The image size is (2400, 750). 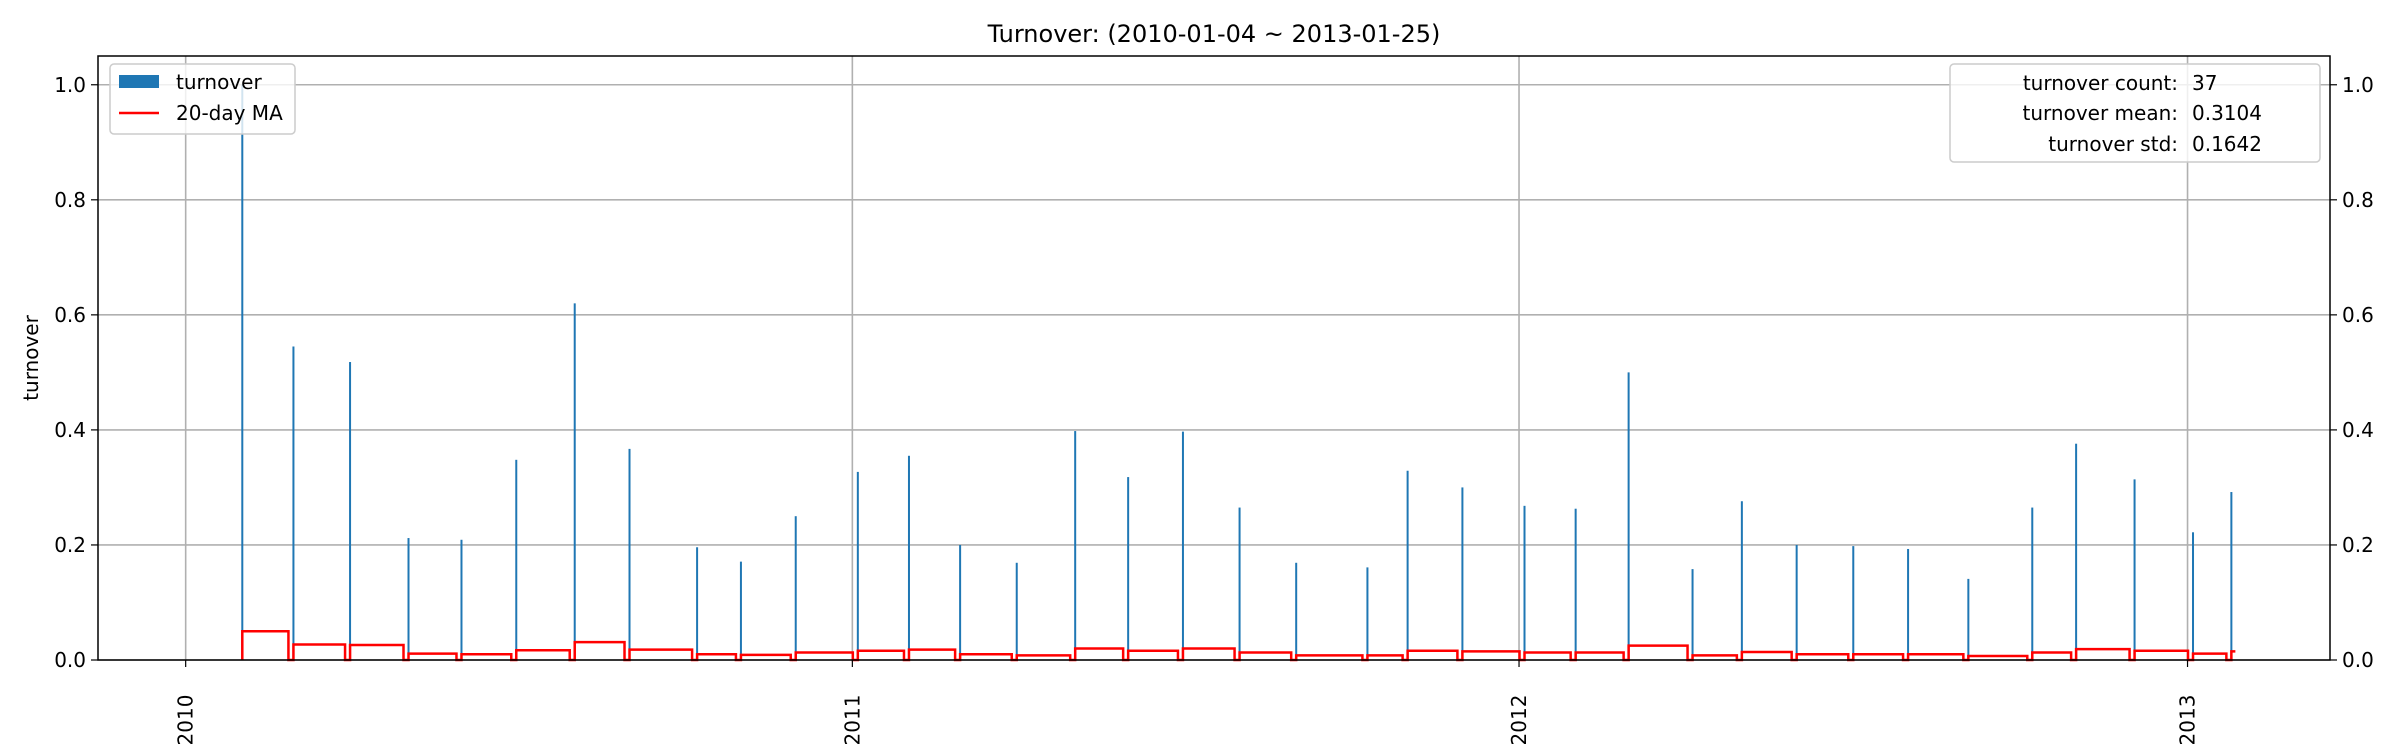 I want to click on y2-tick-label: 0.2, so click(x=2358, y=545).